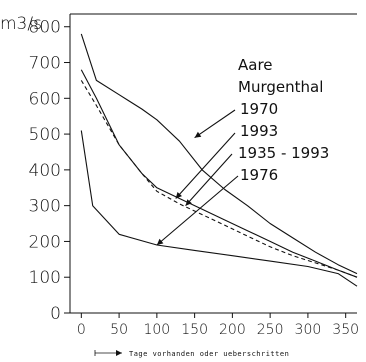  Describe the element at coordinates (194, 330) in the screenshot. I see `x-tick-label: 150` at that location.